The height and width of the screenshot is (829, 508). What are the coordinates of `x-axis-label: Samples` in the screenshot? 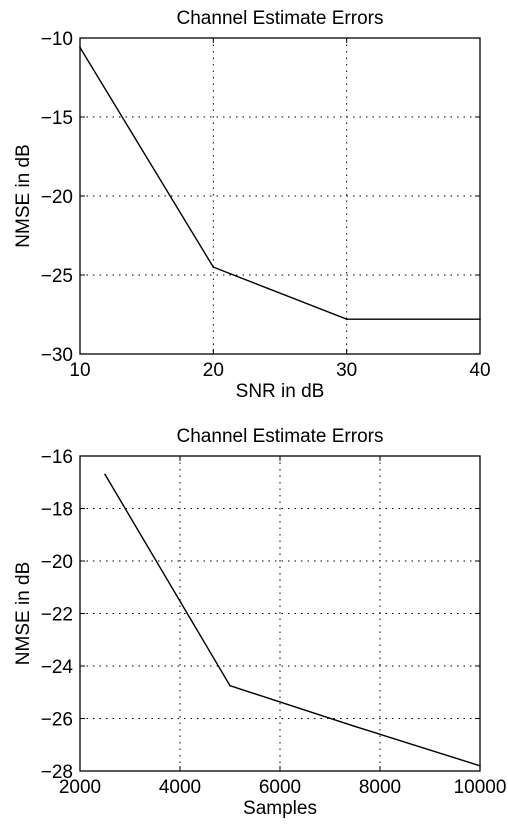 It's located at (280, 808).